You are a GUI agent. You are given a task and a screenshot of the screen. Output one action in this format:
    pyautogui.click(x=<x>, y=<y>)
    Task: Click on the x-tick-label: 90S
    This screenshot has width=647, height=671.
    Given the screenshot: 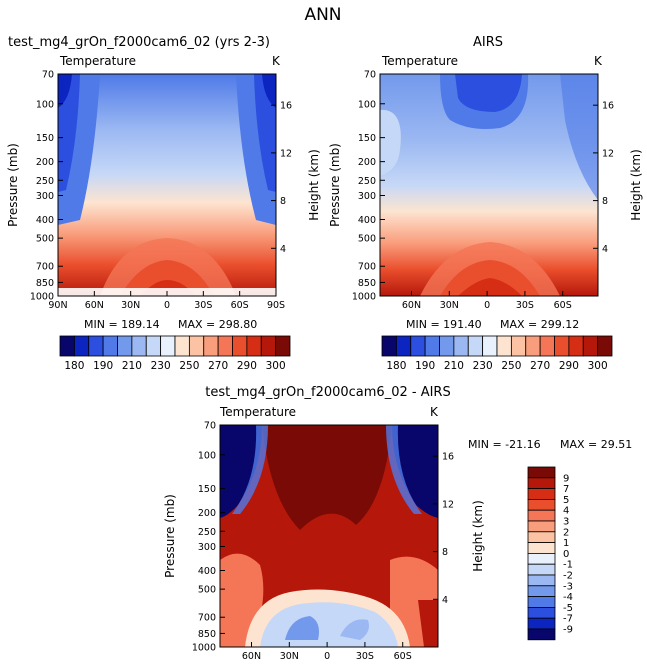 What is the action you would take?
    pyautogui.click(x=276, y=305)
    